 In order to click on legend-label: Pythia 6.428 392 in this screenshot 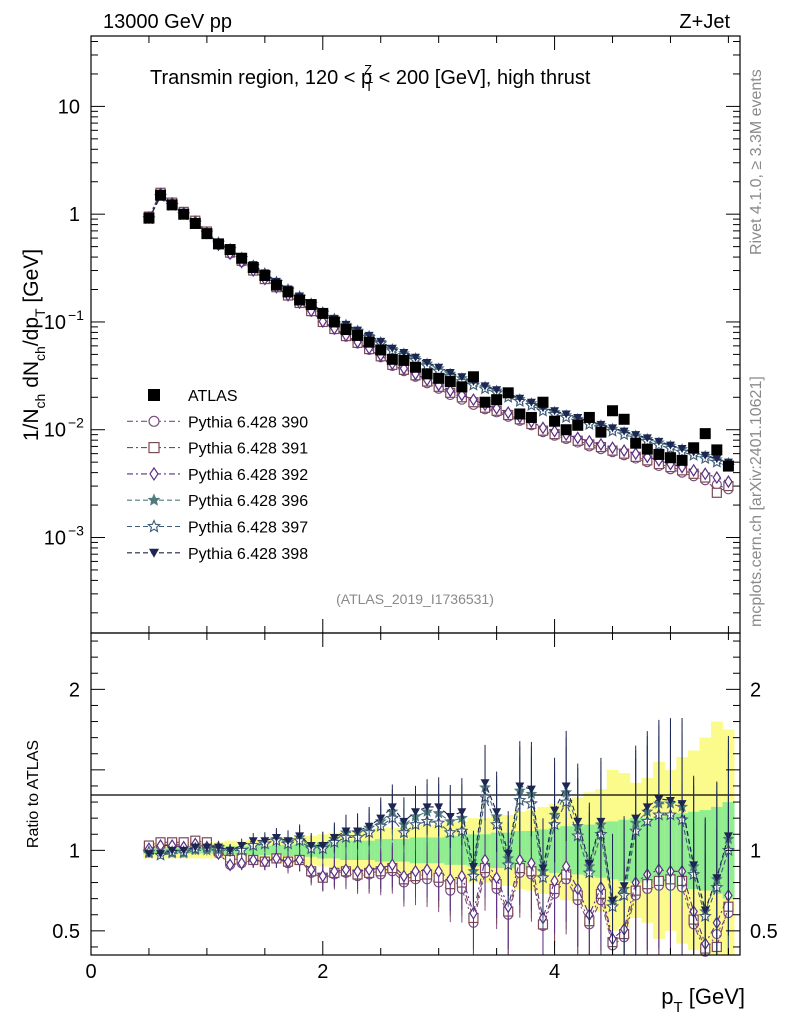, I will do `click(248, 475)`.